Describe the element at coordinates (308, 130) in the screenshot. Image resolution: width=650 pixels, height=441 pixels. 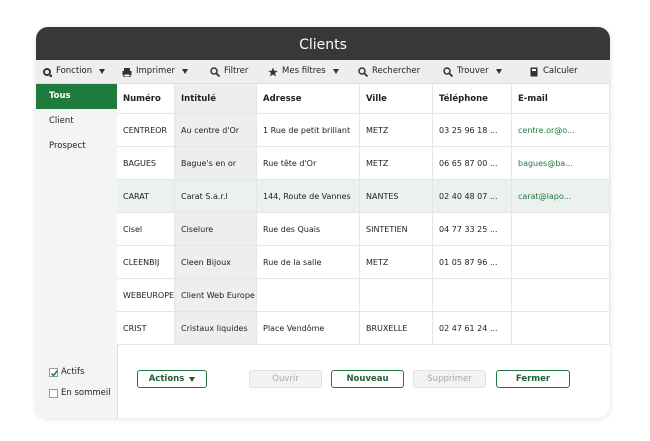
I see `table-cell: 1 Rue de petit brillant` at that location.